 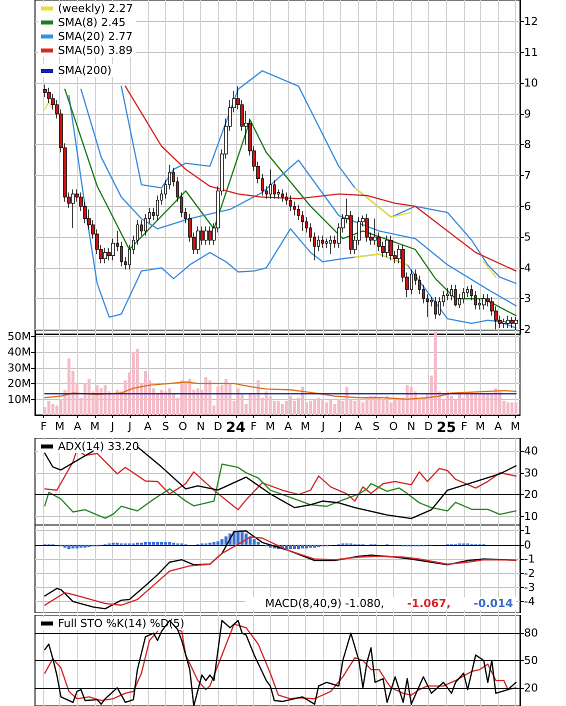 What do you see at coordinates (19, 399) in the screenshot?
I see `y-tick-label: 10M` at bounding box center [19, 399].